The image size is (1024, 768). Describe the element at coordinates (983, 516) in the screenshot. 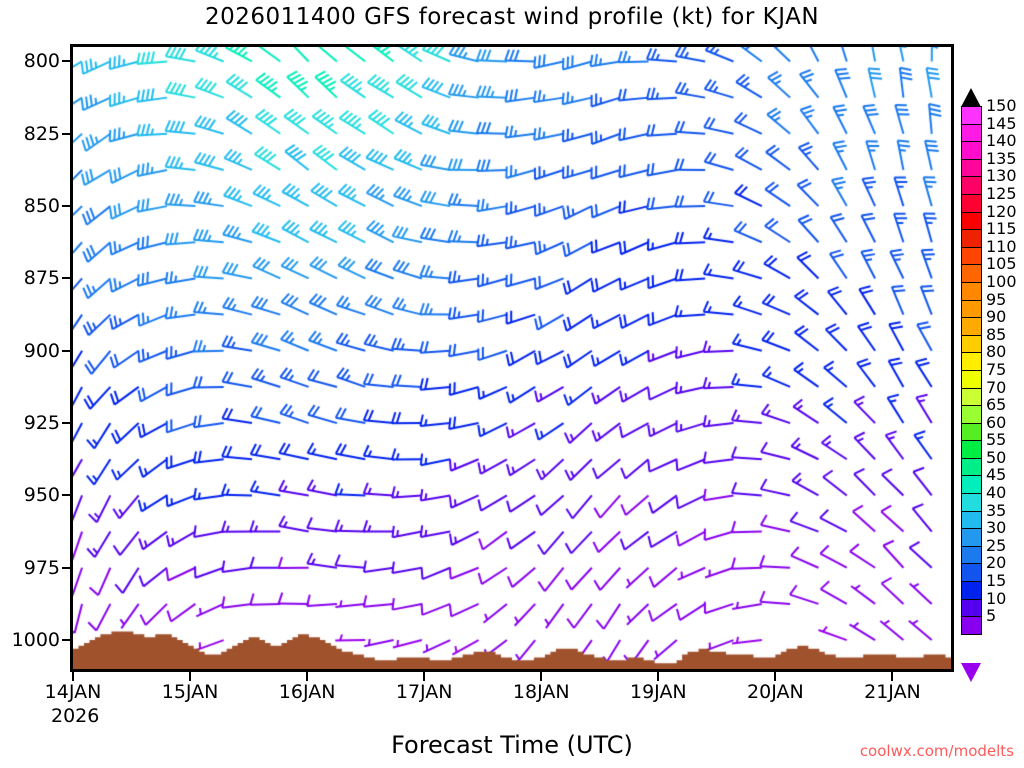

I see `colorbar-swatch: 35` at that location.